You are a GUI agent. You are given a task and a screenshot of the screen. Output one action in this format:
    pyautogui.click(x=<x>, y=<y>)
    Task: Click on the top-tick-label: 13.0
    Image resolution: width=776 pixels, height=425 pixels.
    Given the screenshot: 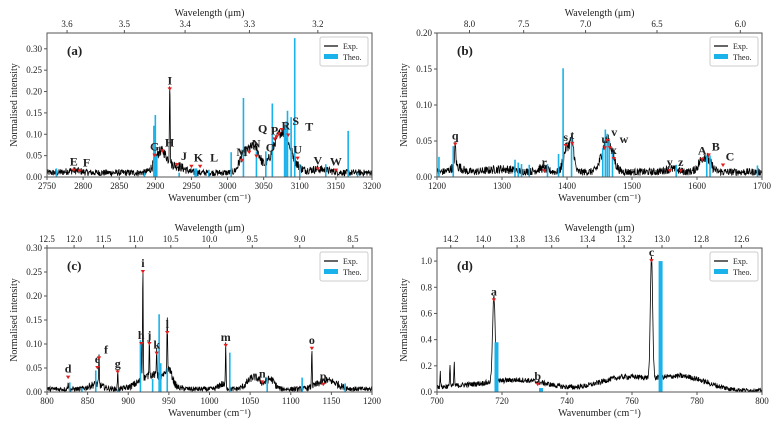 What is the action you would take?
    pyautogui.click(x=662, y=239)
    